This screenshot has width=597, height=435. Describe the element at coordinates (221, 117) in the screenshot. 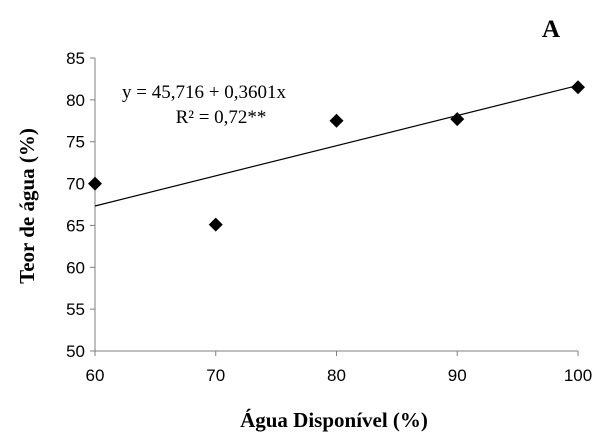

I see `r-squared-label: R² = 0,72**` at that location.